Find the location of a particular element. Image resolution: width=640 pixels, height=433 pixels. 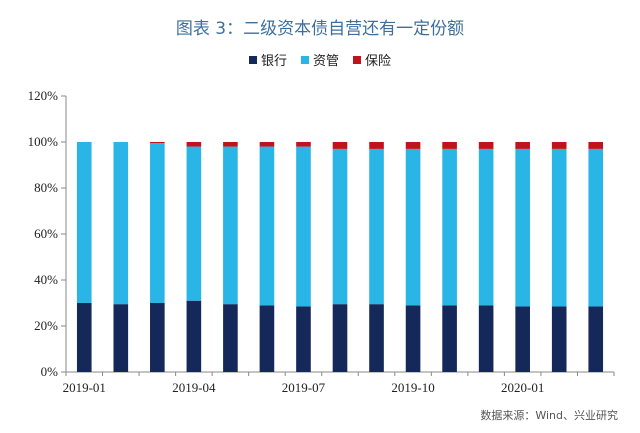

x-tick-label: 2019-10 is located at coordinates (412, 387).